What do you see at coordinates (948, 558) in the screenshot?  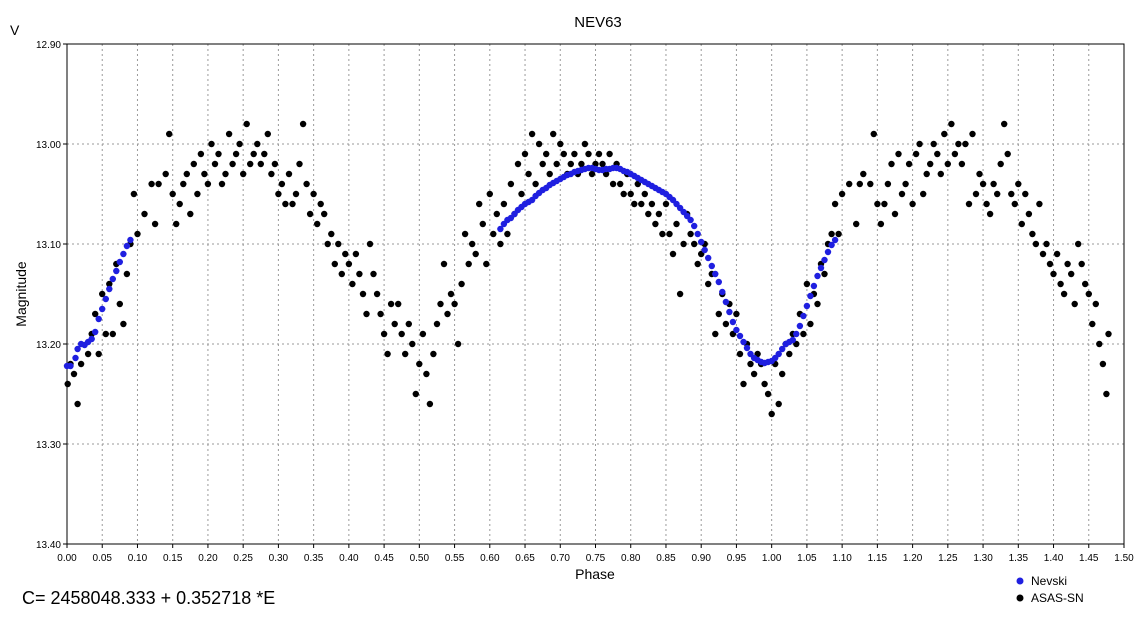 I see `x-tick-label: 1.25` at bounding box center [948, 558].